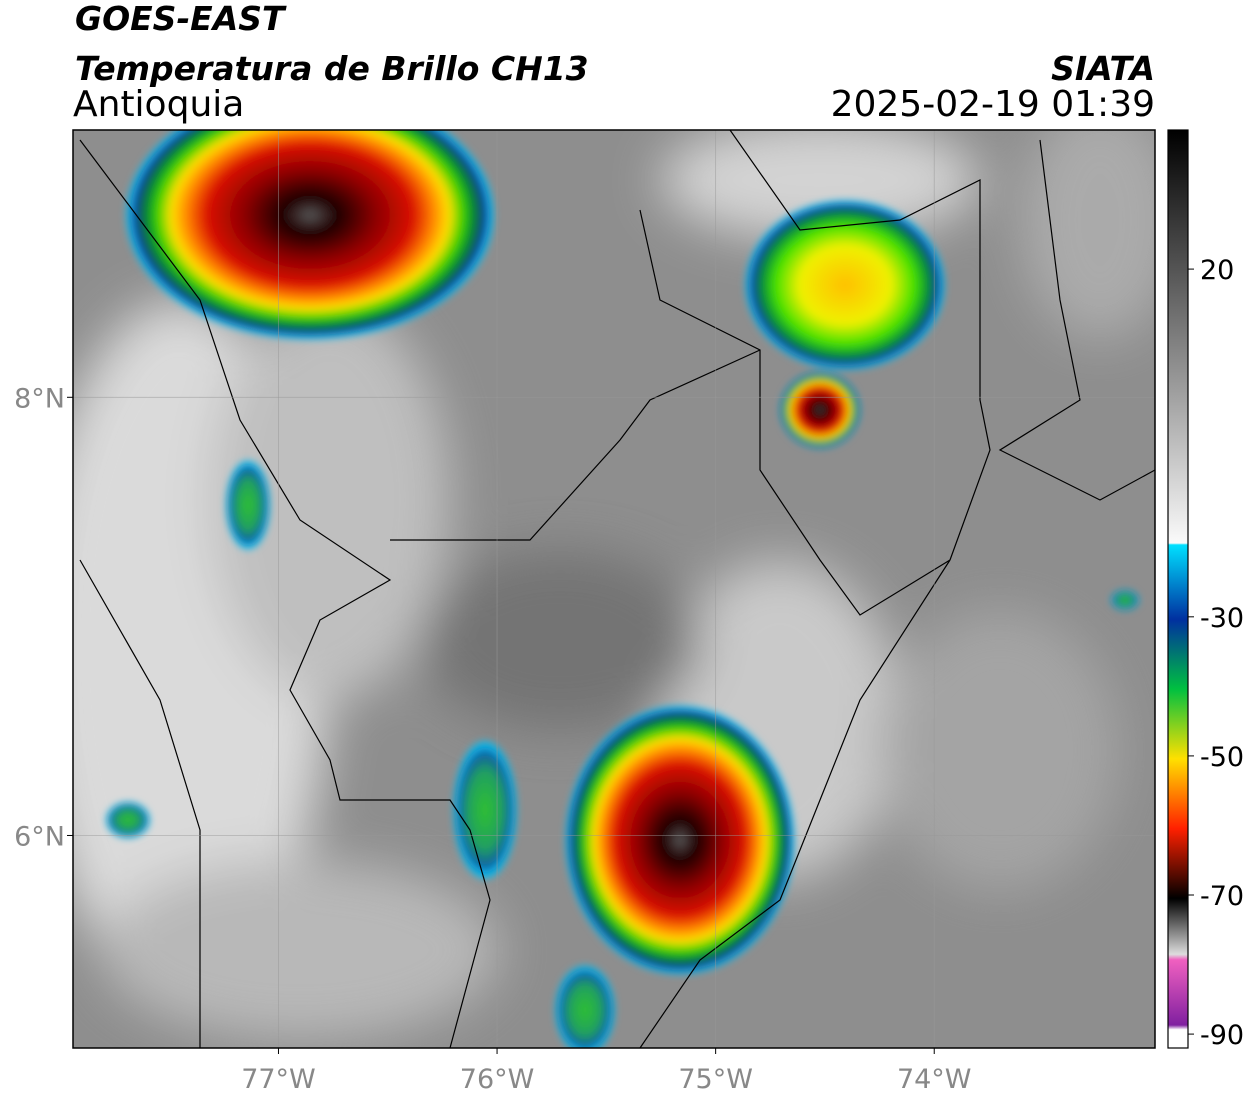  I want to click on y-tick-label: 6°N, so click(39, 836).